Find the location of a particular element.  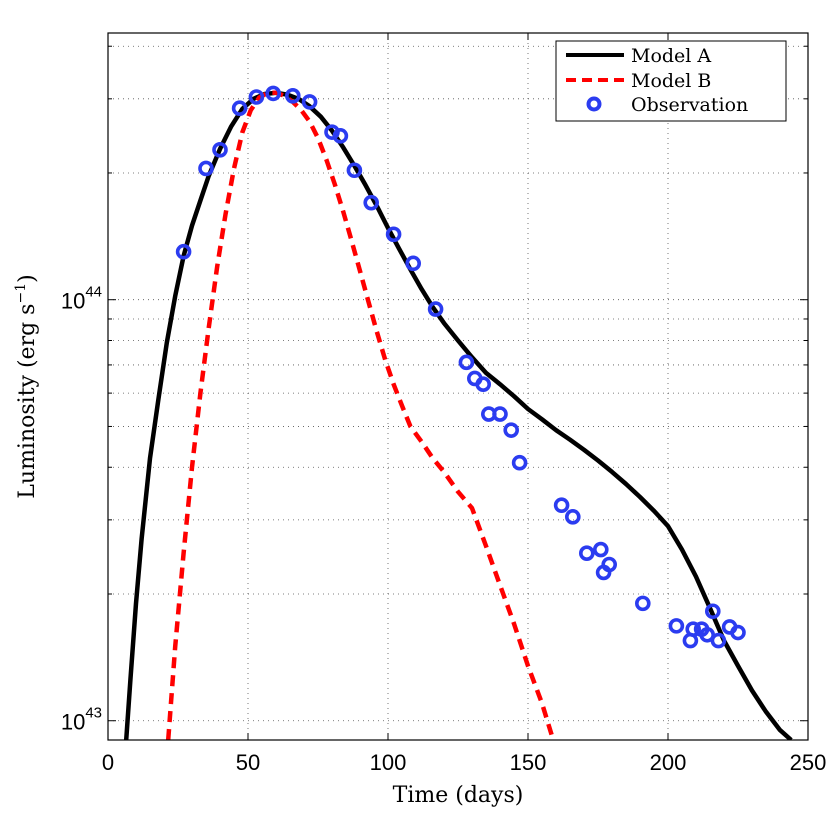

x-tick-label: 50 is located at coordinates (248, 762).